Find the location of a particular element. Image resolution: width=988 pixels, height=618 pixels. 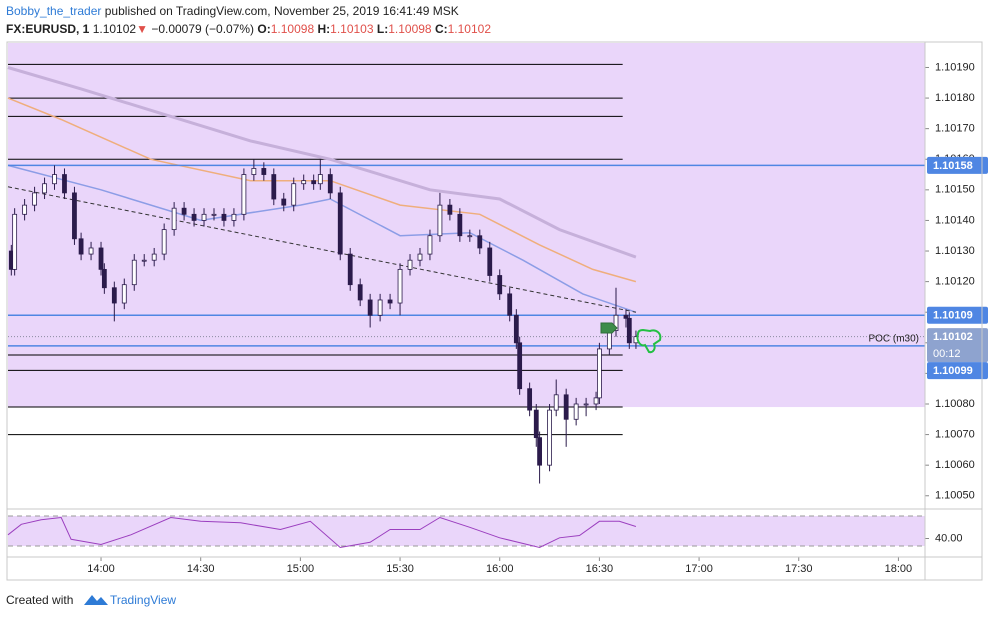

logo is located at coordinates (96, 600).